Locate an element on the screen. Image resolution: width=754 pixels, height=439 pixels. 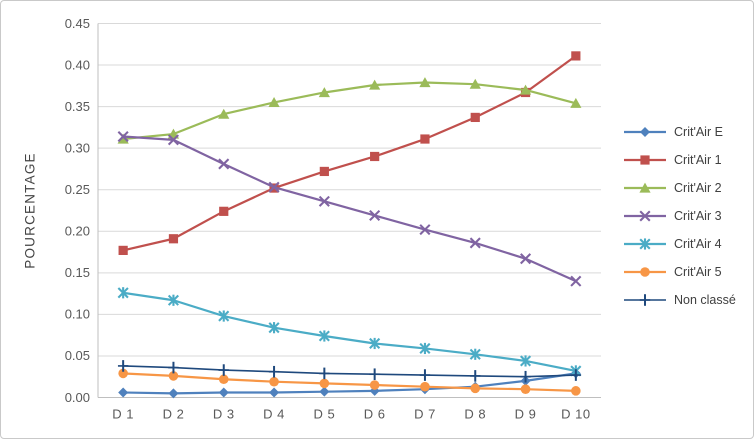
x-tick-label: D 5 is located at coordinates (324, 414).